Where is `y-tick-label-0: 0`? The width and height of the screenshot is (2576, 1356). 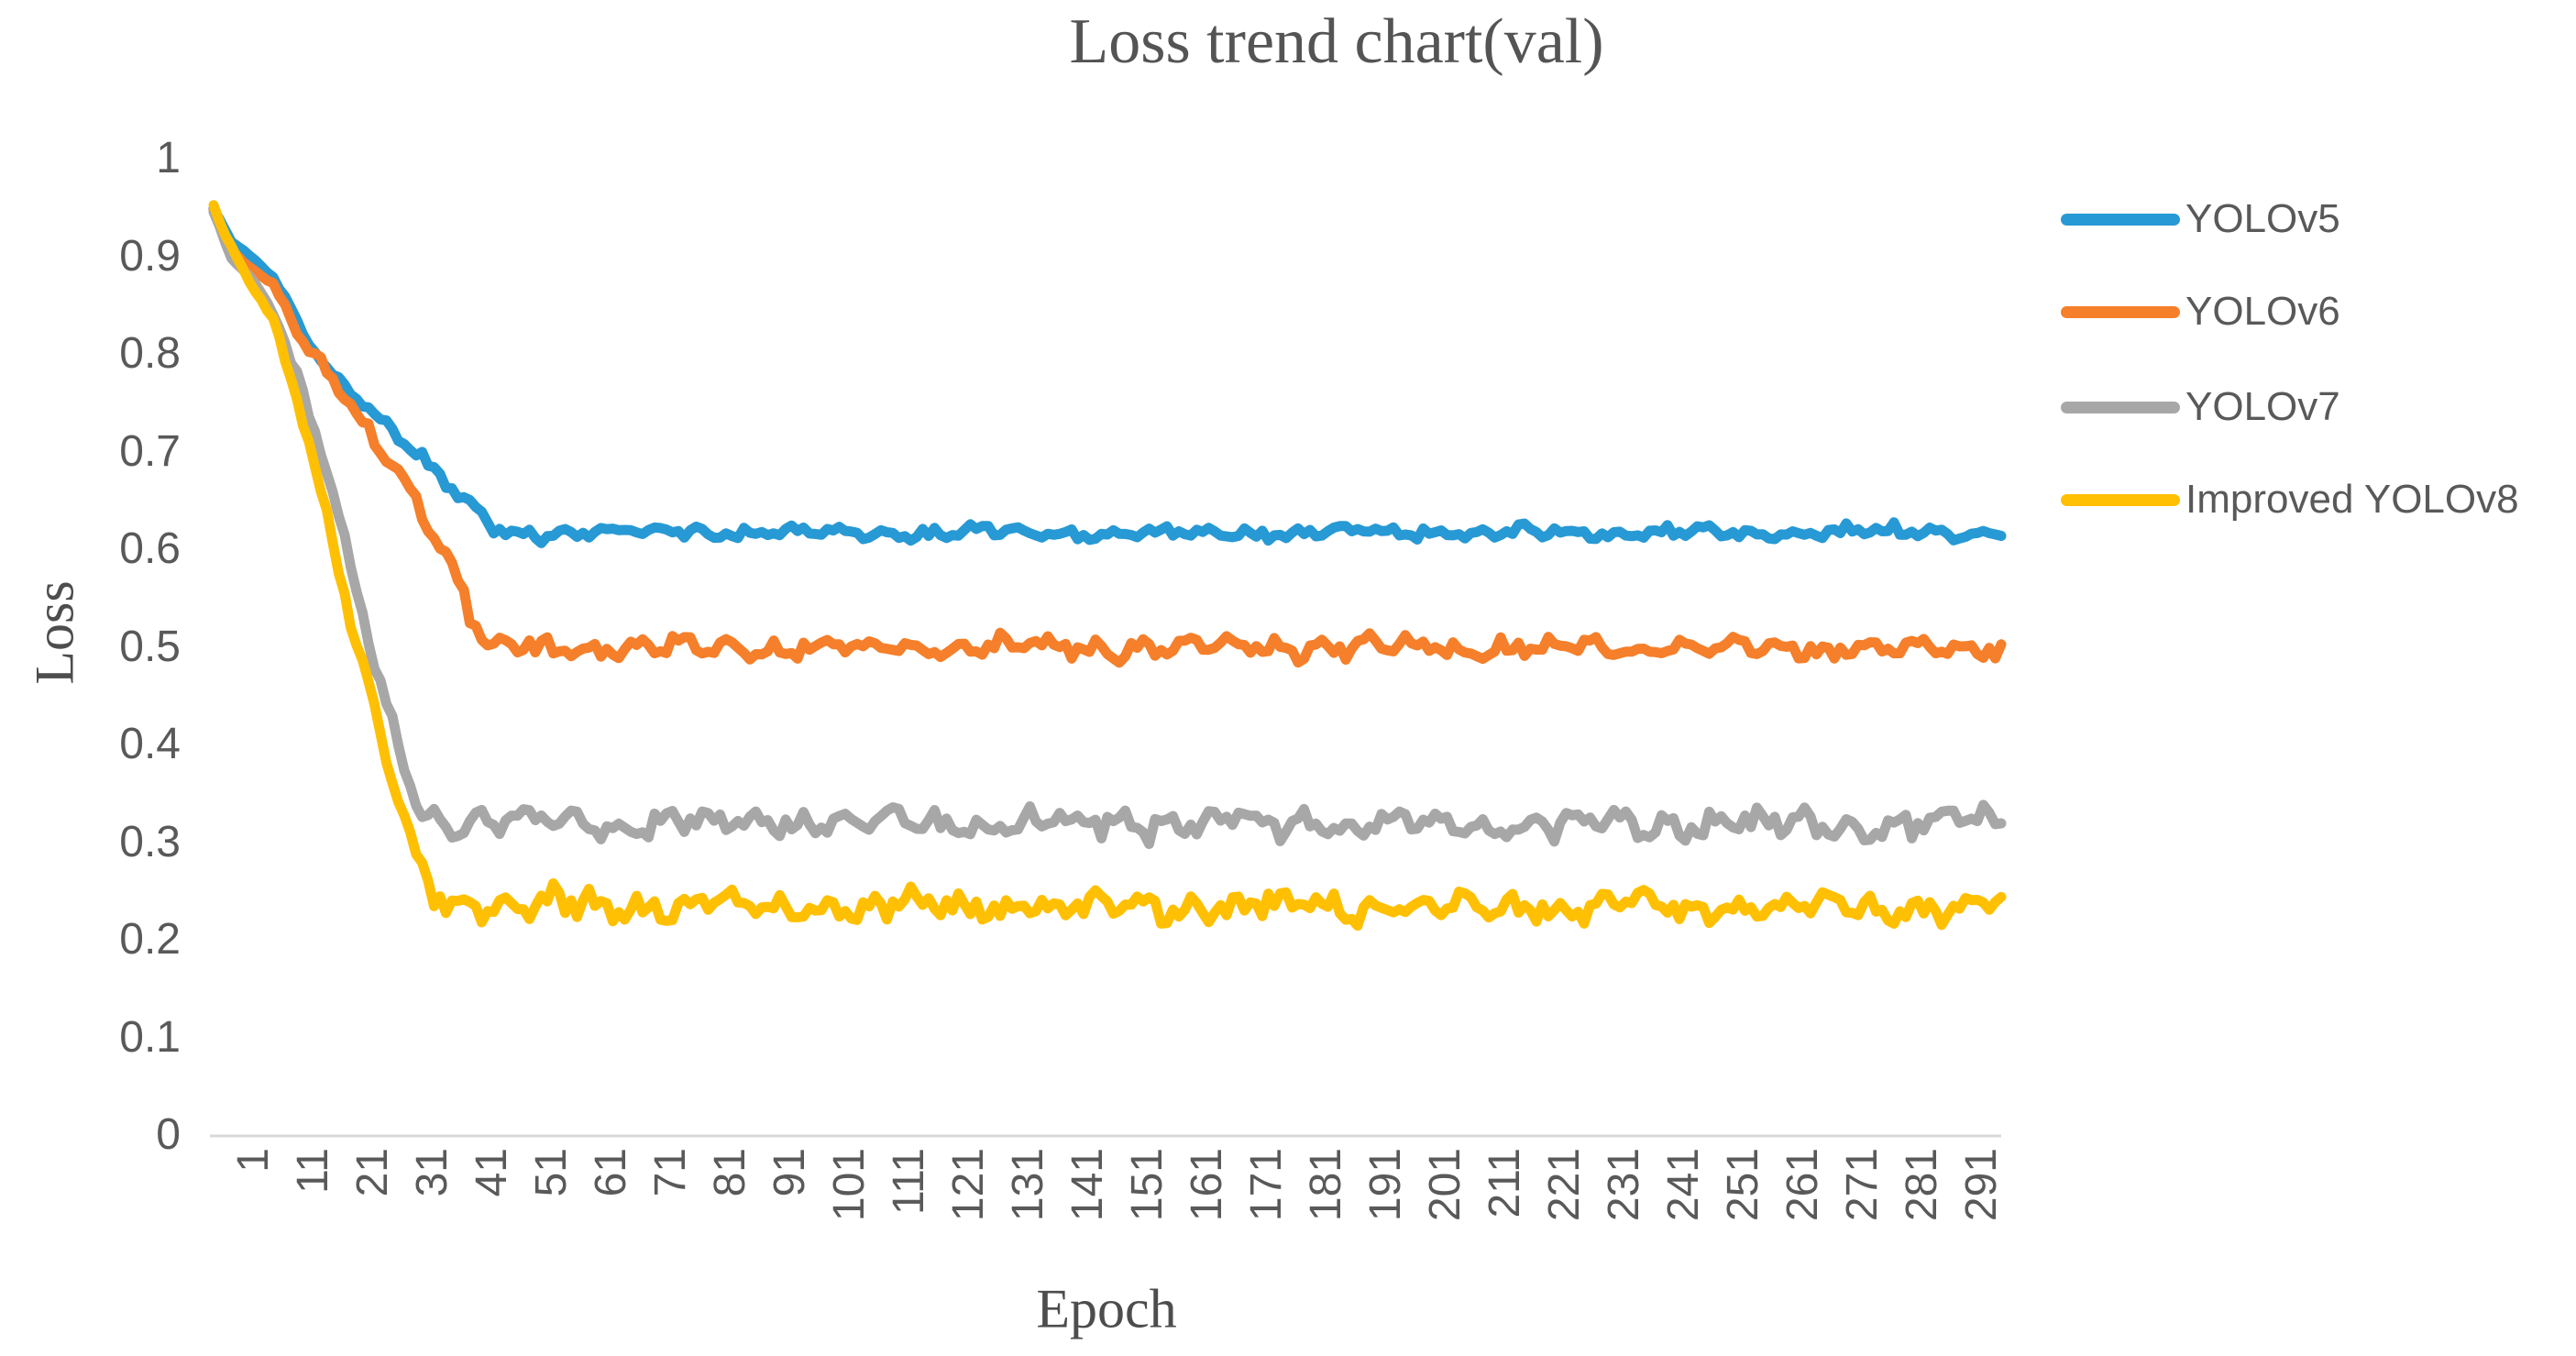 y-tick-label-0: 0 is located at coordinates (168, 1134).